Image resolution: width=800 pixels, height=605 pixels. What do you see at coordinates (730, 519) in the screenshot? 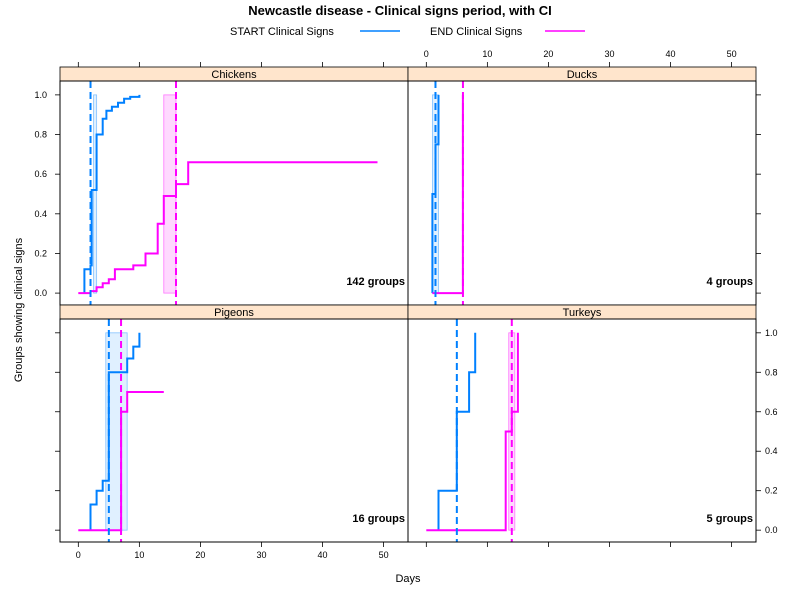
I see `groups-label-turkeys: 5 groups` at bounding box center [730, 519].